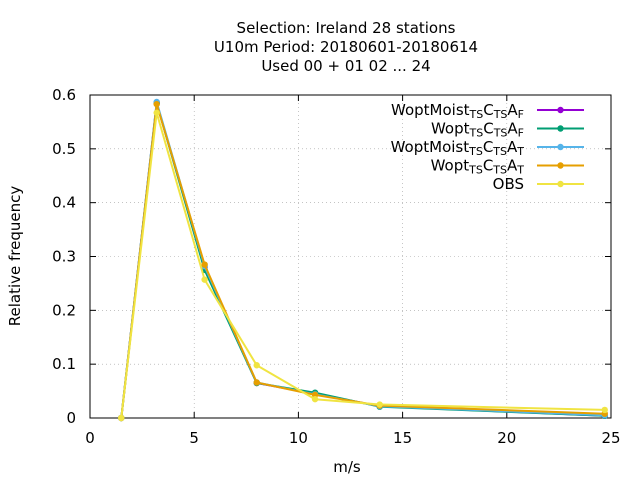 The width and height of the screenshot is (640, 480). Describe the element at coordinates (458, 148) in the screenshot. I see `legend-label: WoptMoistTSCTSAT` at that location.